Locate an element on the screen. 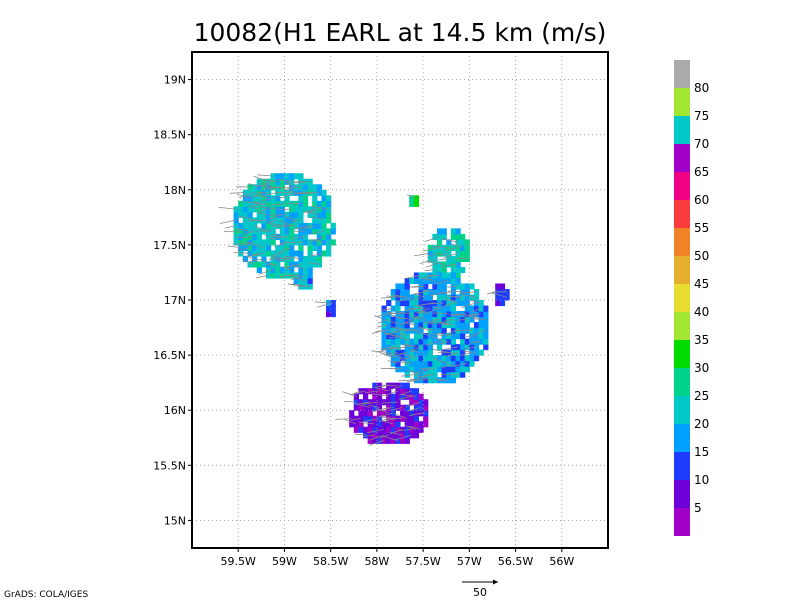 The image size is (800, 600). y-tick-label: 16.5N is located at coordinates (169, 355).